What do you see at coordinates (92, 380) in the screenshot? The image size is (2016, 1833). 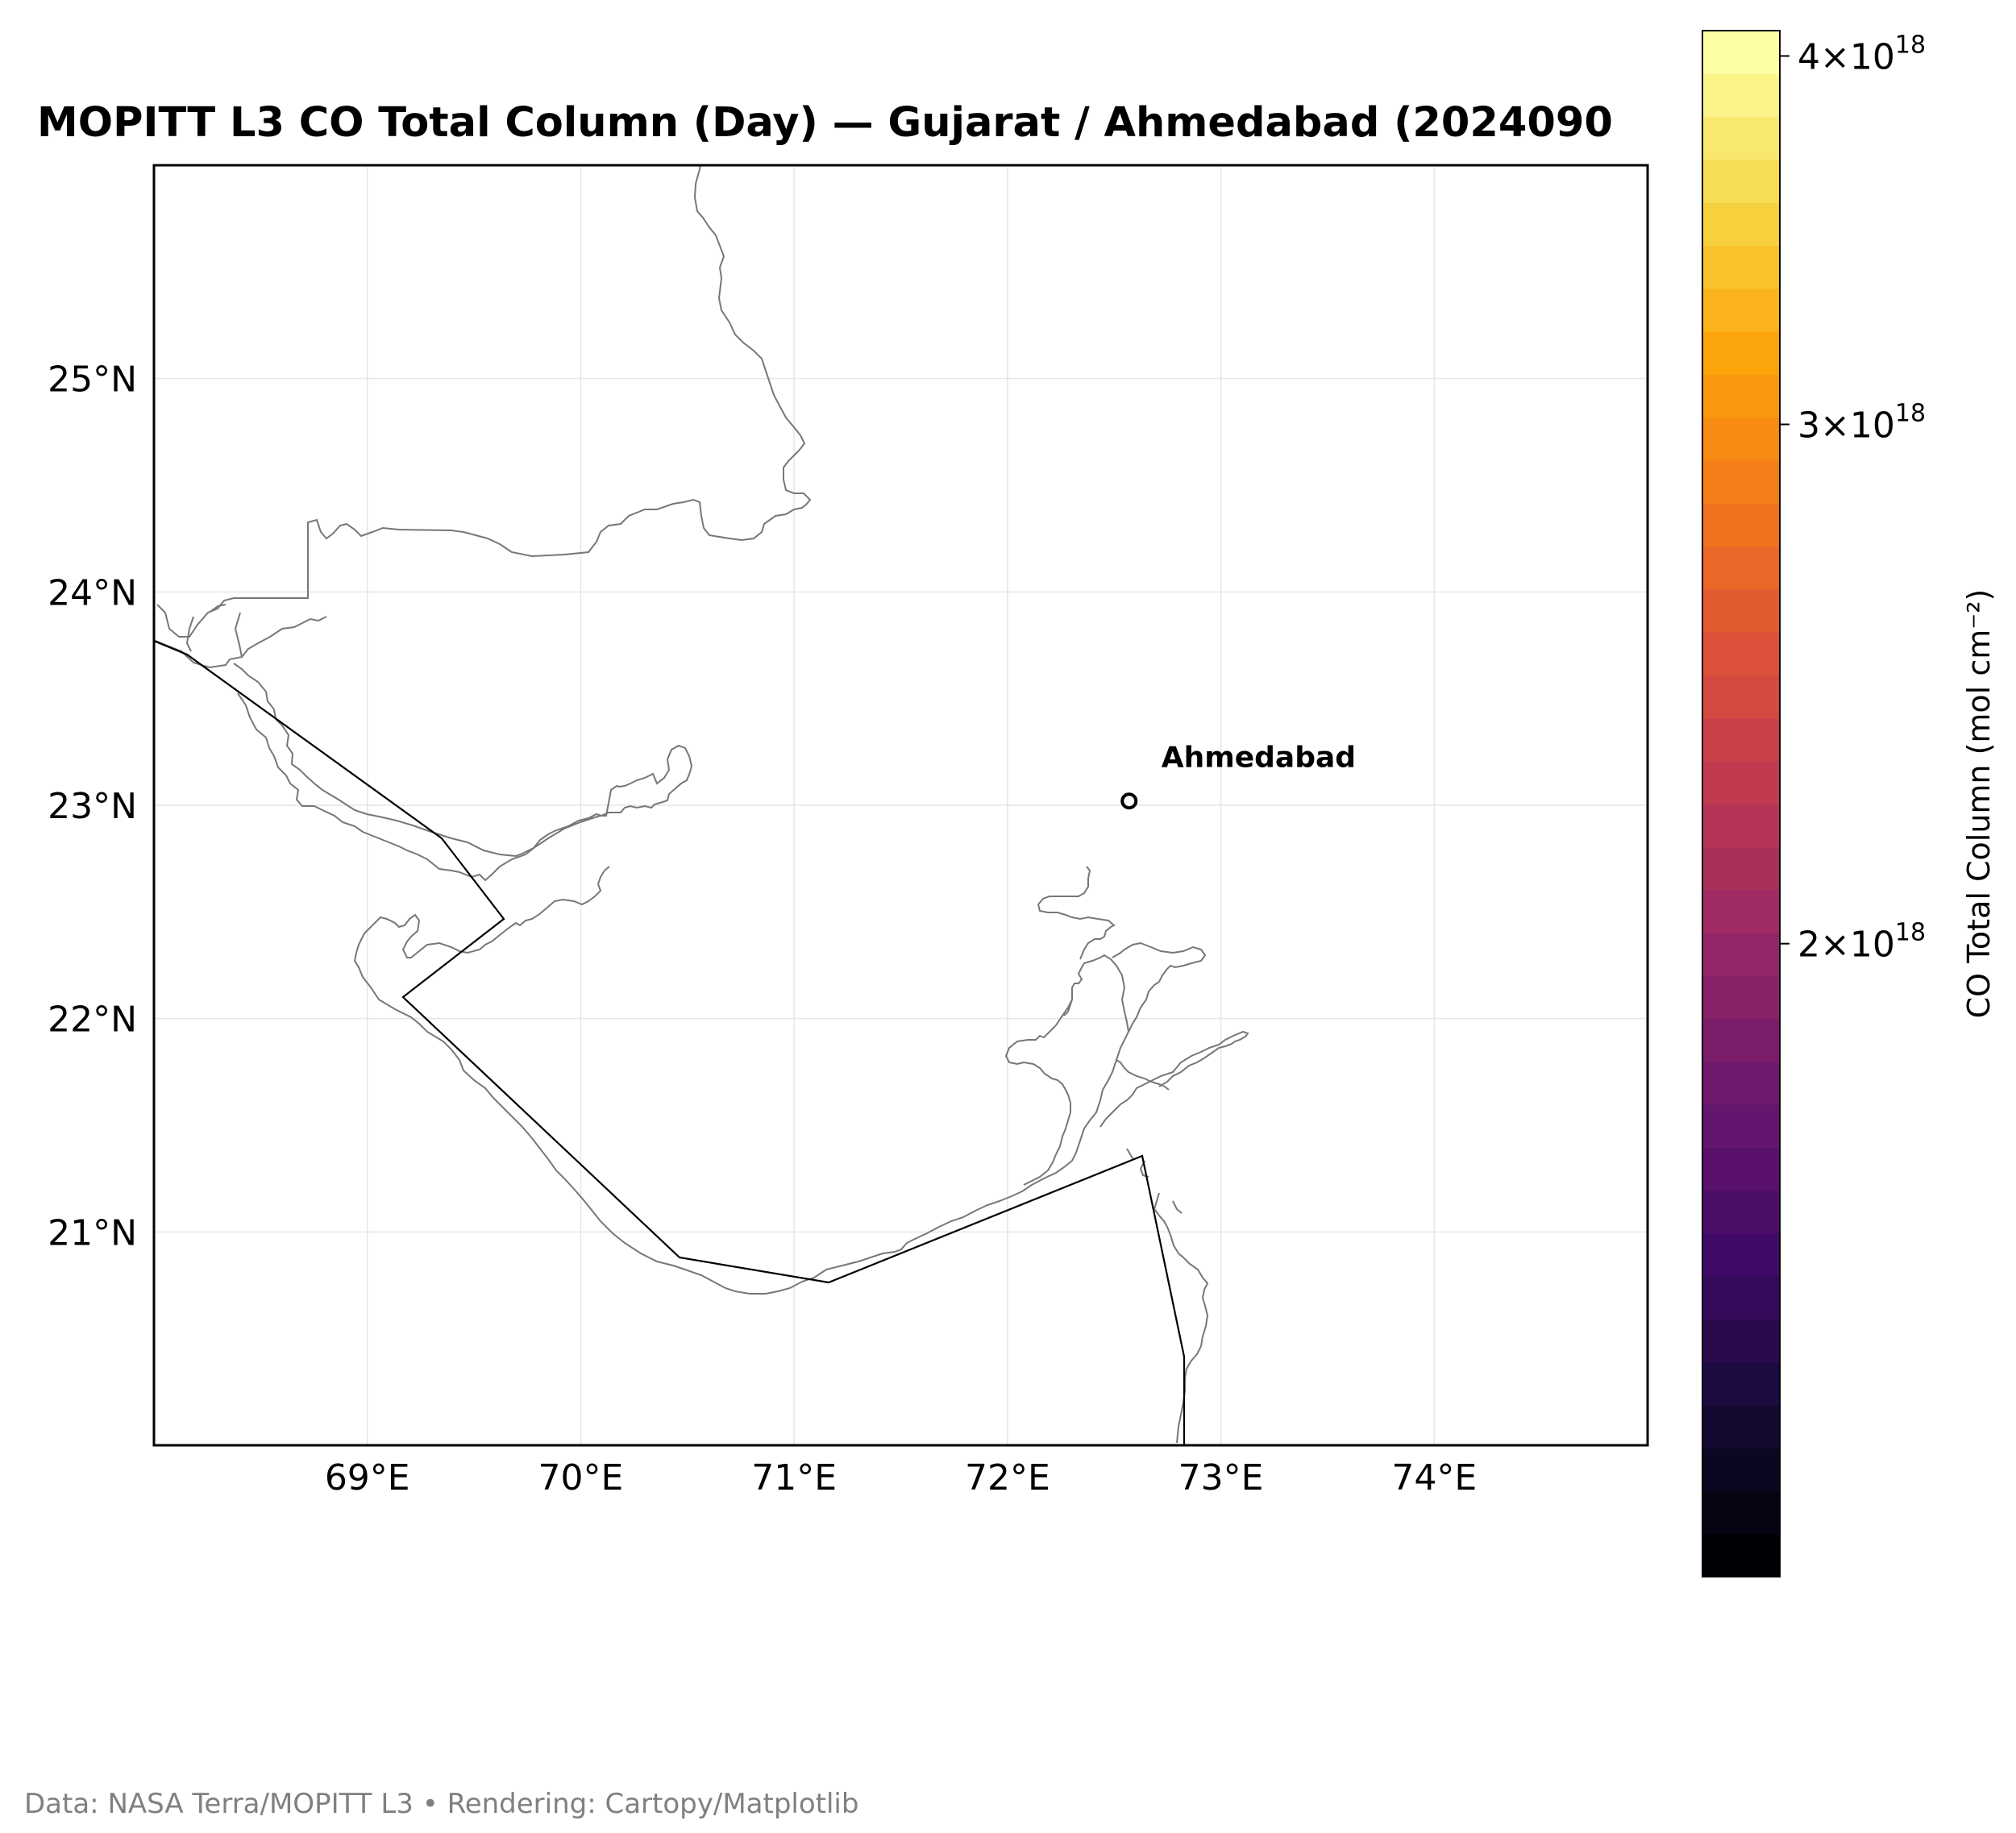 I see `y-tick-label: 25°N` at bounding box center [92, 380].